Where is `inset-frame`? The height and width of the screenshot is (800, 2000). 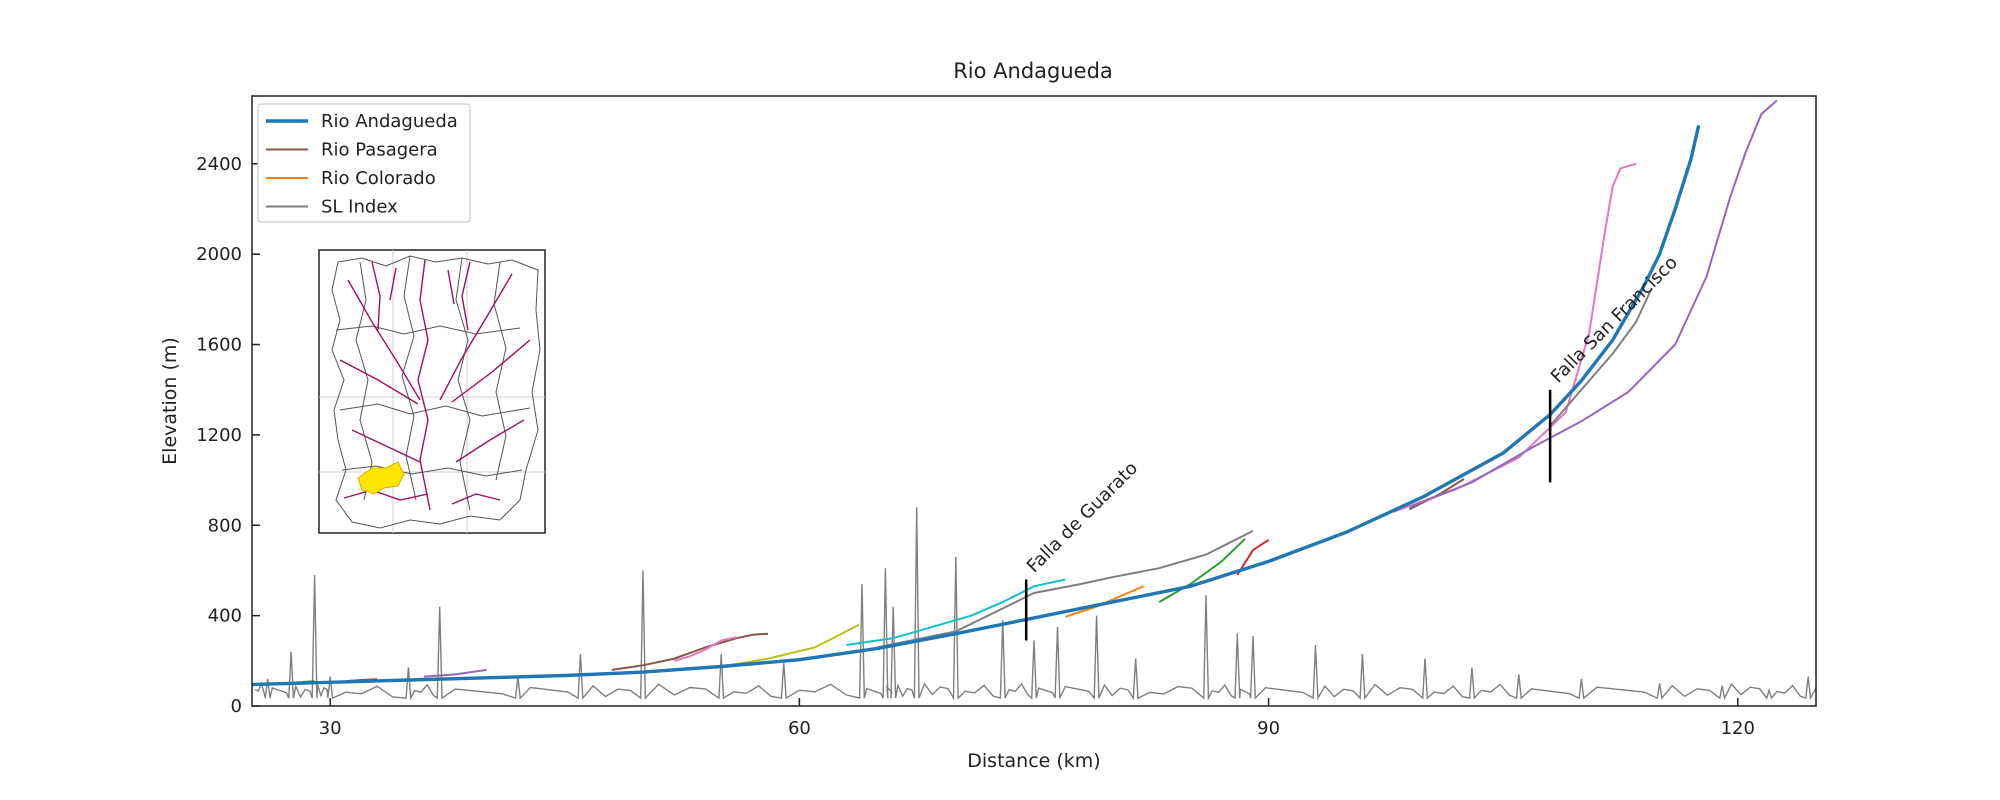 inset-frame is located at coordinates (432, 391).